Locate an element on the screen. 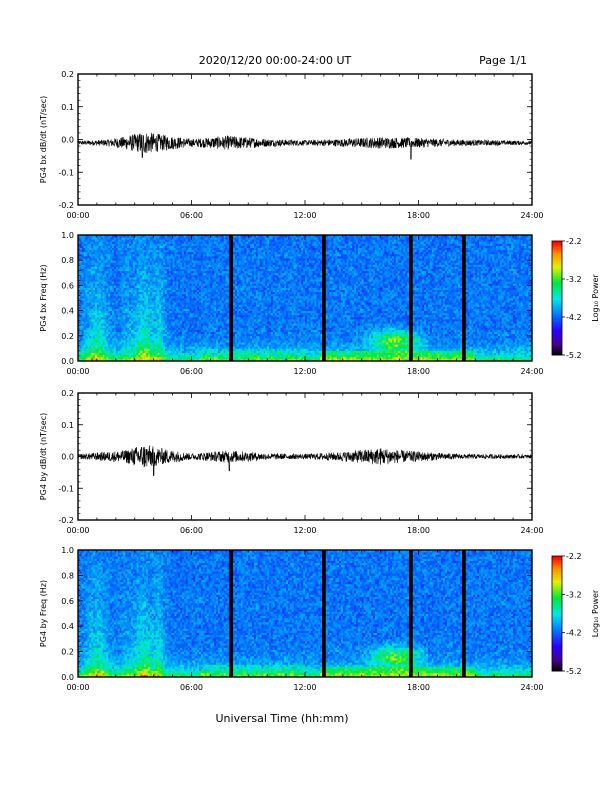 The height and width of the screenshot is (796, 612). page-title: 2020/12/20 00:00-24:00 UT is located at coordinates (275, 60).